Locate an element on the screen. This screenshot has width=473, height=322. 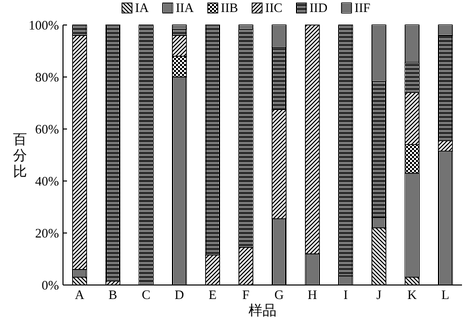
y-tick-label: 40% is located at coordinates (47, 181).